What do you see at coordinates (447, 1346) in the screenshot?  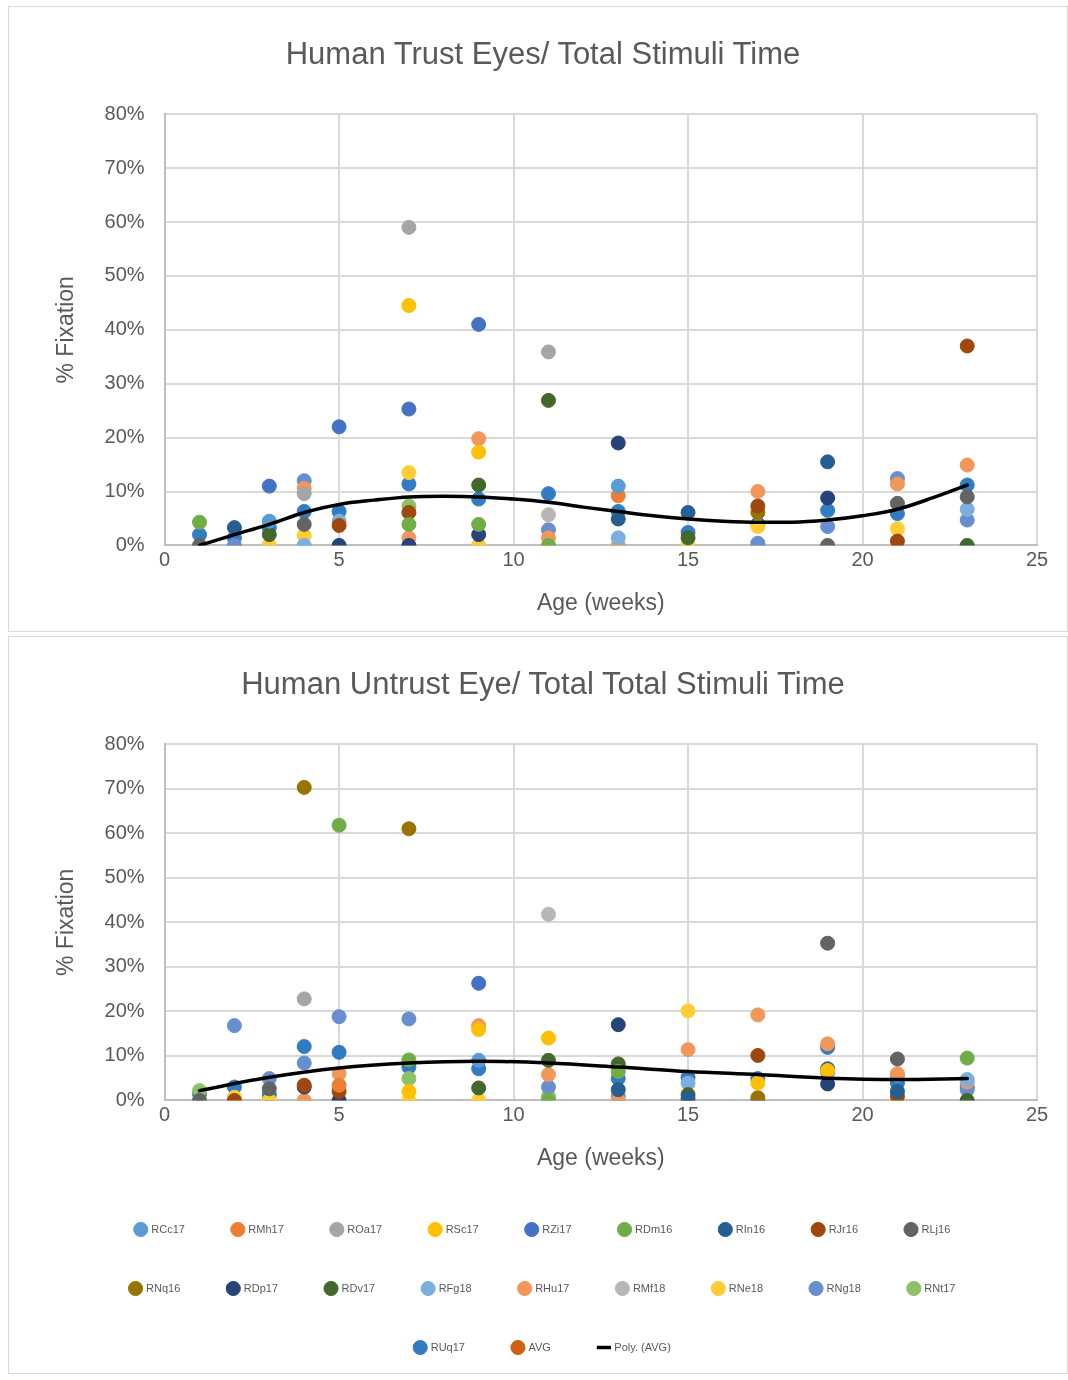 I see `legend-label: RUq17` at bounding box center [447, 1346].